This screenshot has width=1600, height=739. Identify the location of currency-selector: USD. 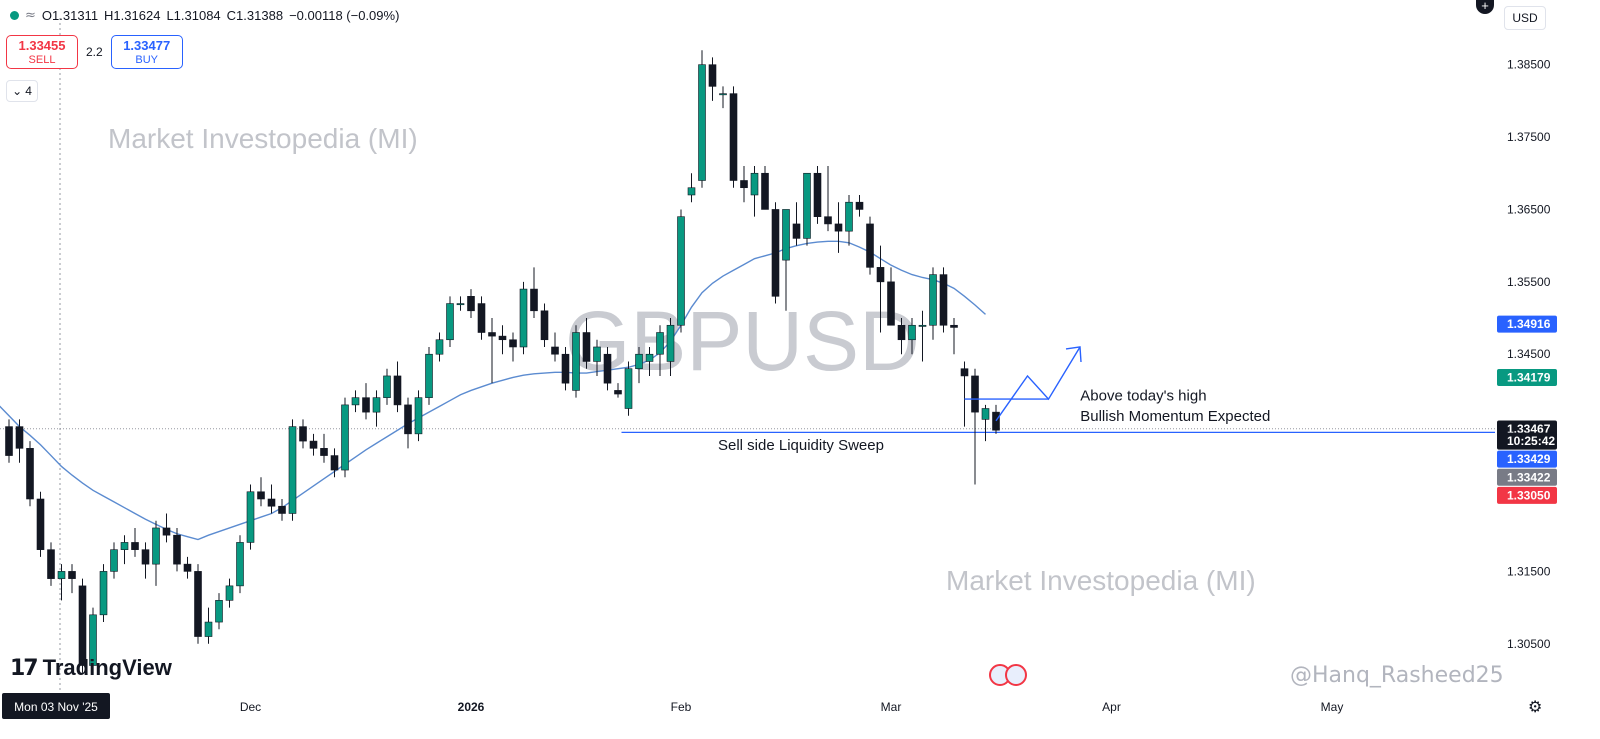
(1525, 18).